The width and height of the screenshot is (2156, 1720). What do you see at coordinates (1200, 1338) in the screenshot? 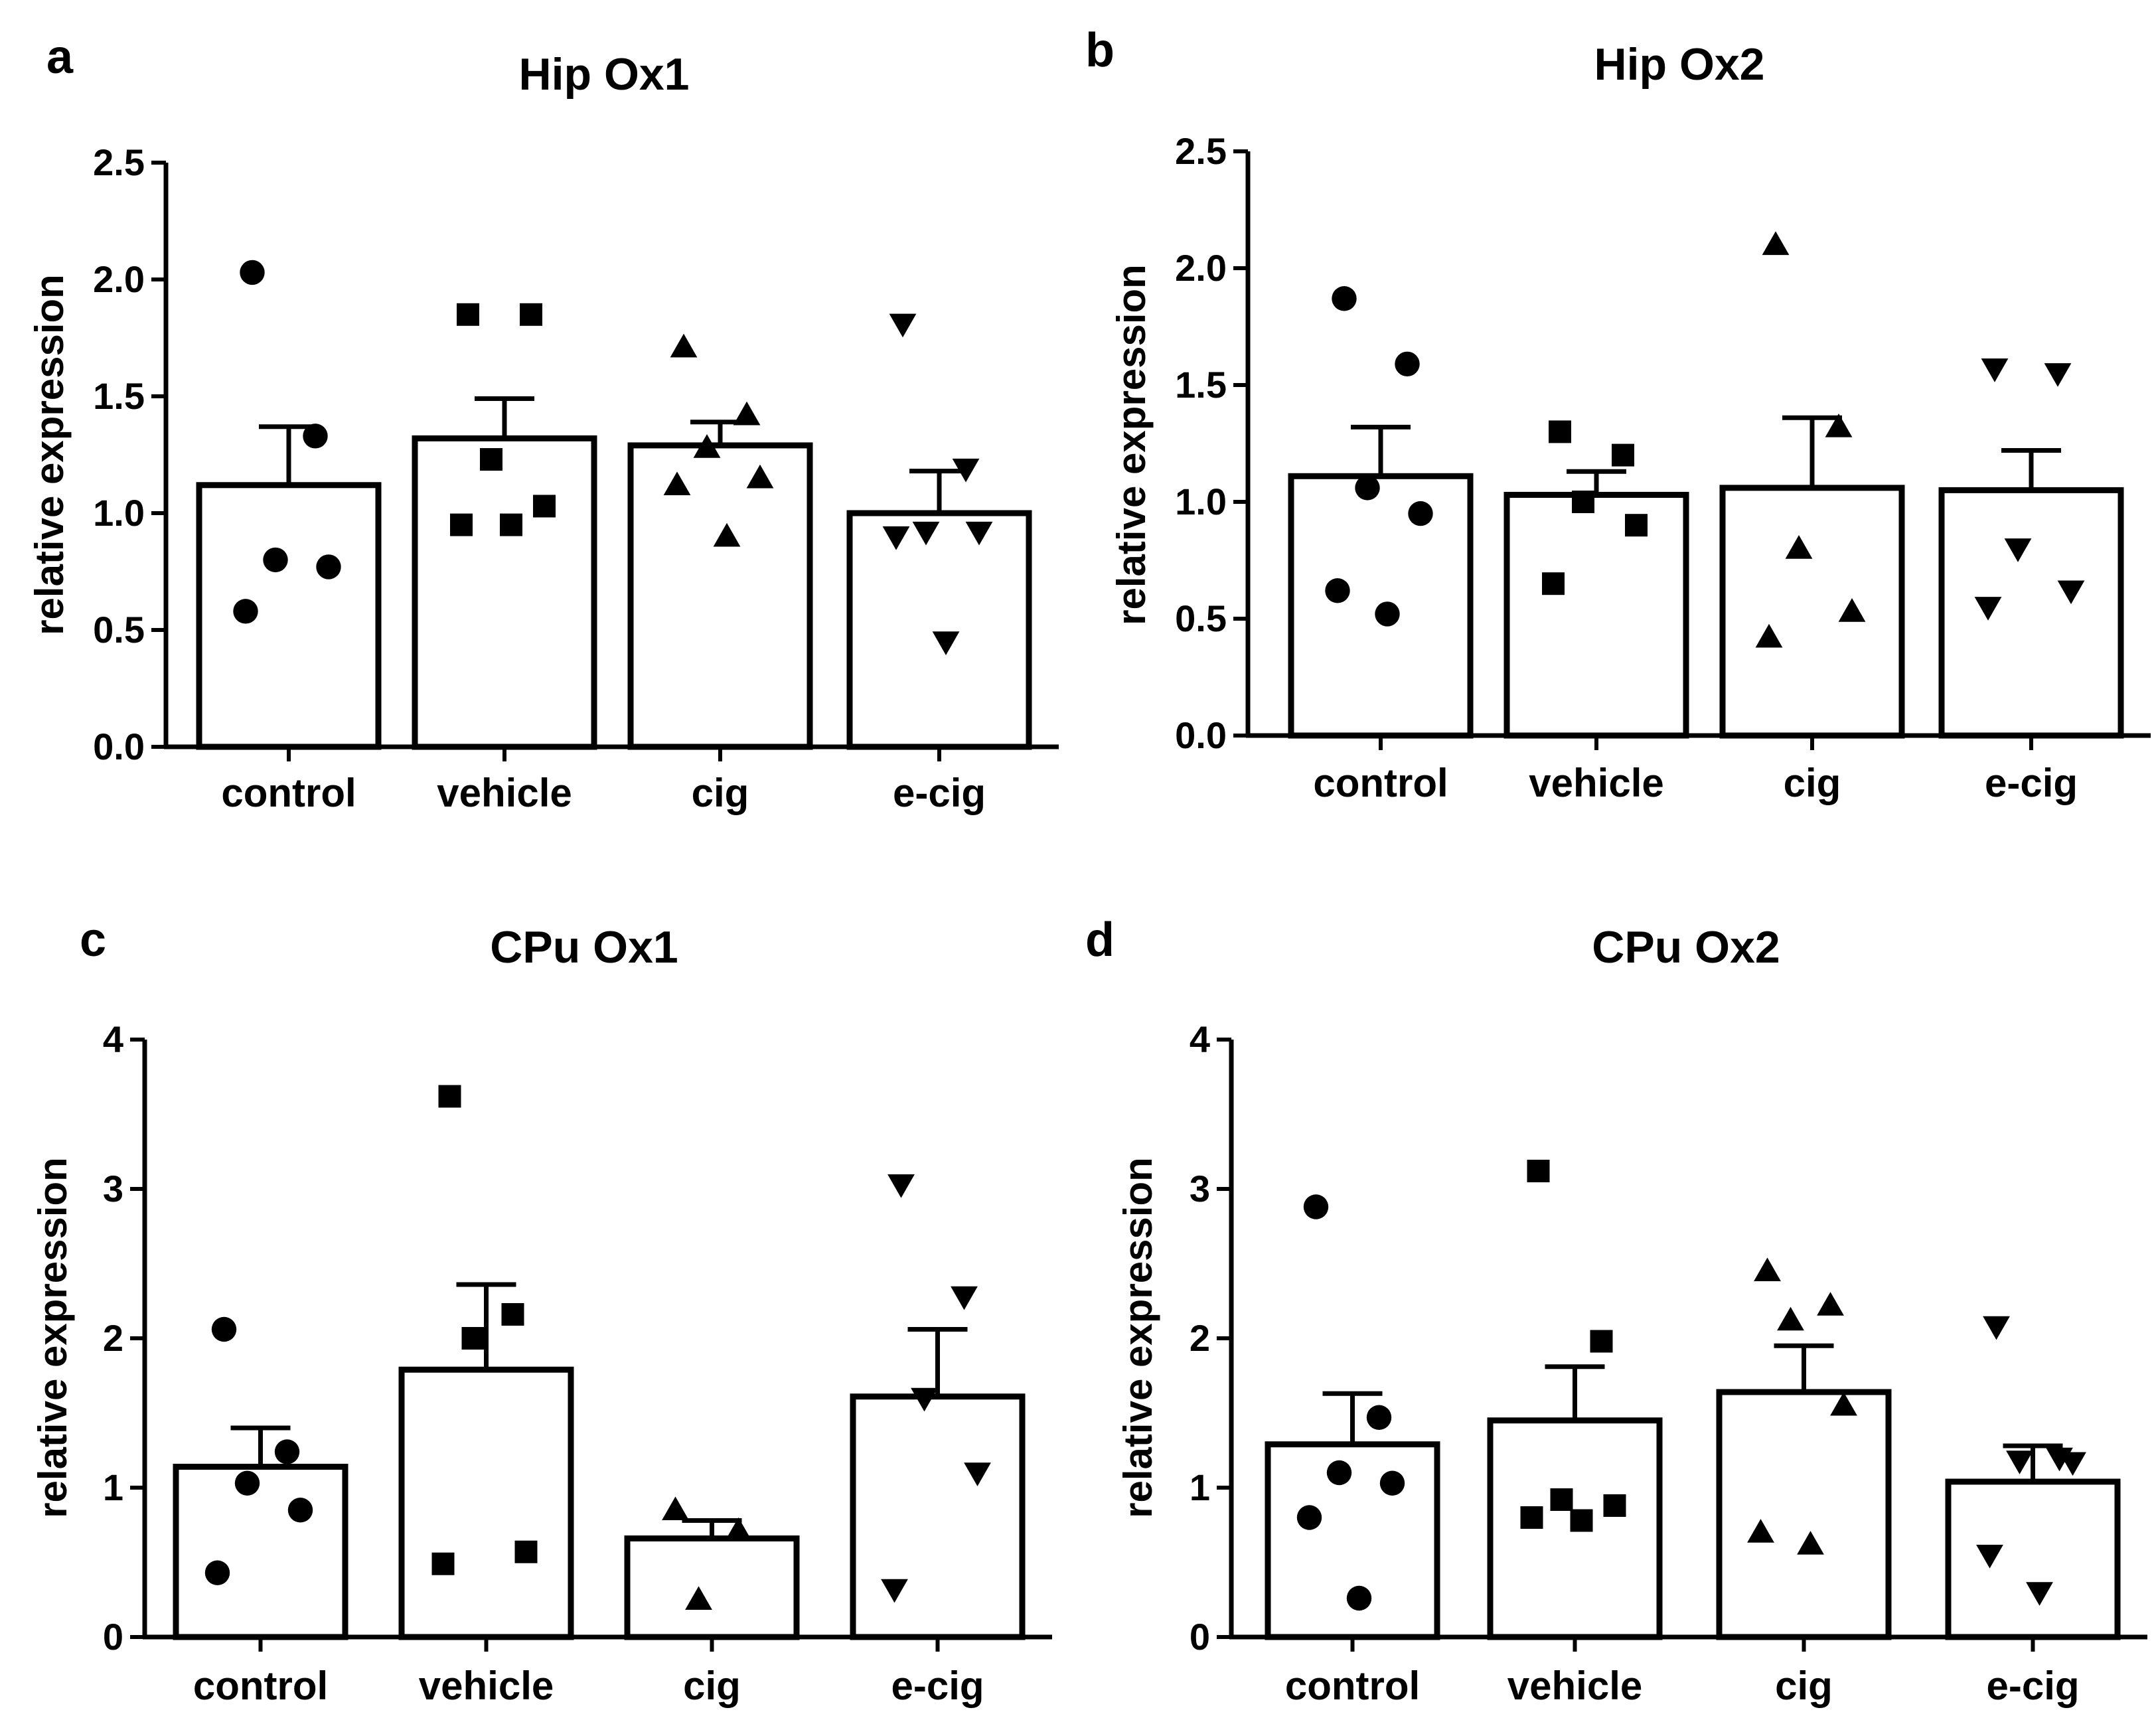
I see `y-tick-label: 2` at bounding box center [1200, 1338].